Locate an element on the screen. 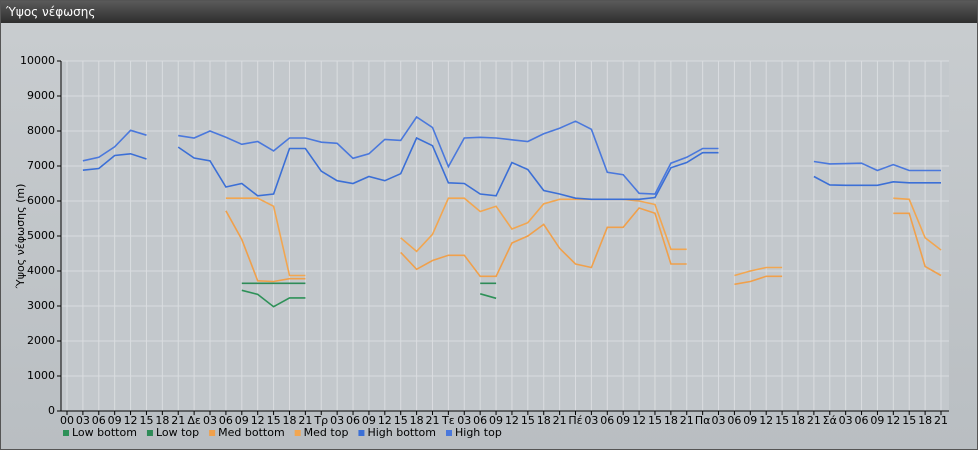  x-tick-label: Τρ is located at coordinates (320, 420).